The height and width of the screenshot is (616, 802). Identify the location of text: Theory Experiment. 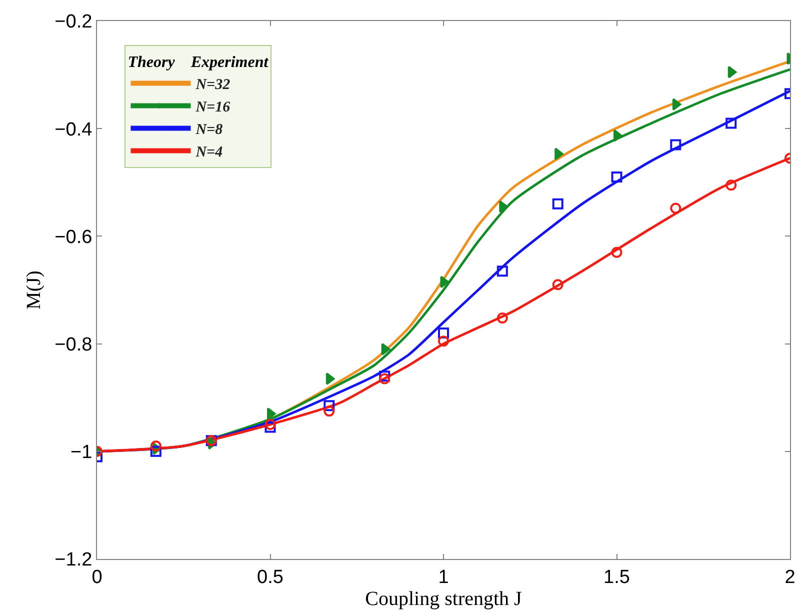
(198, 63).